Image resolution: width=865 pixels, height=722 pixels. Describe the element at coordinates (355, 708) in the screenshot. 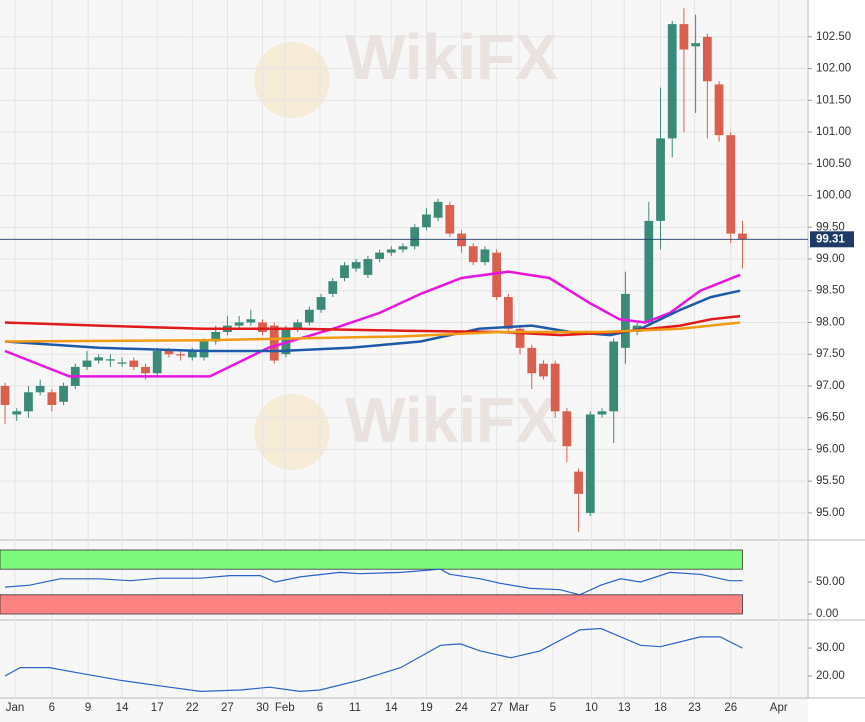

I see `x-tick-label: 11` at that location.